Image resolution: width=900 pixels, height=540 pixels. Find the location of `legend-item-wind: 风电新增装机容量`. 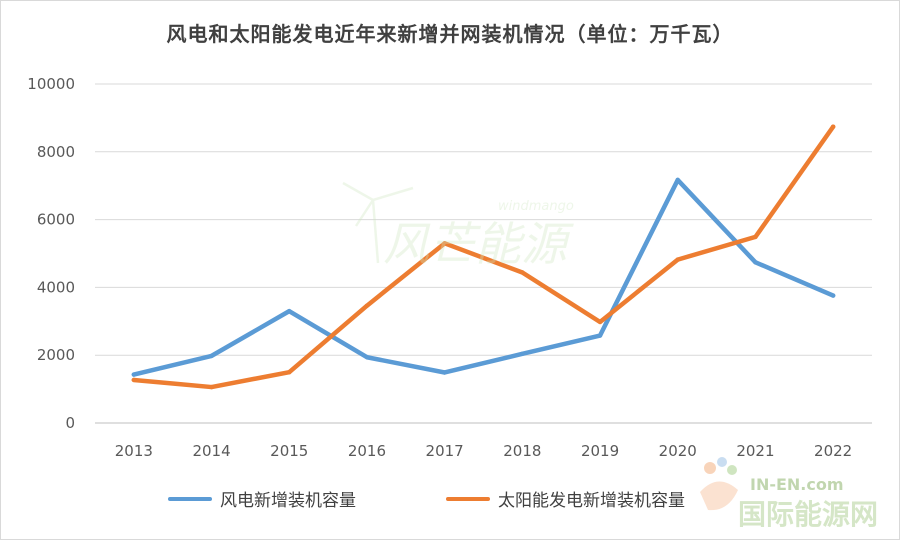

legend-item-wind: 风电新增装机容量 is located at coordinates (262, 498).